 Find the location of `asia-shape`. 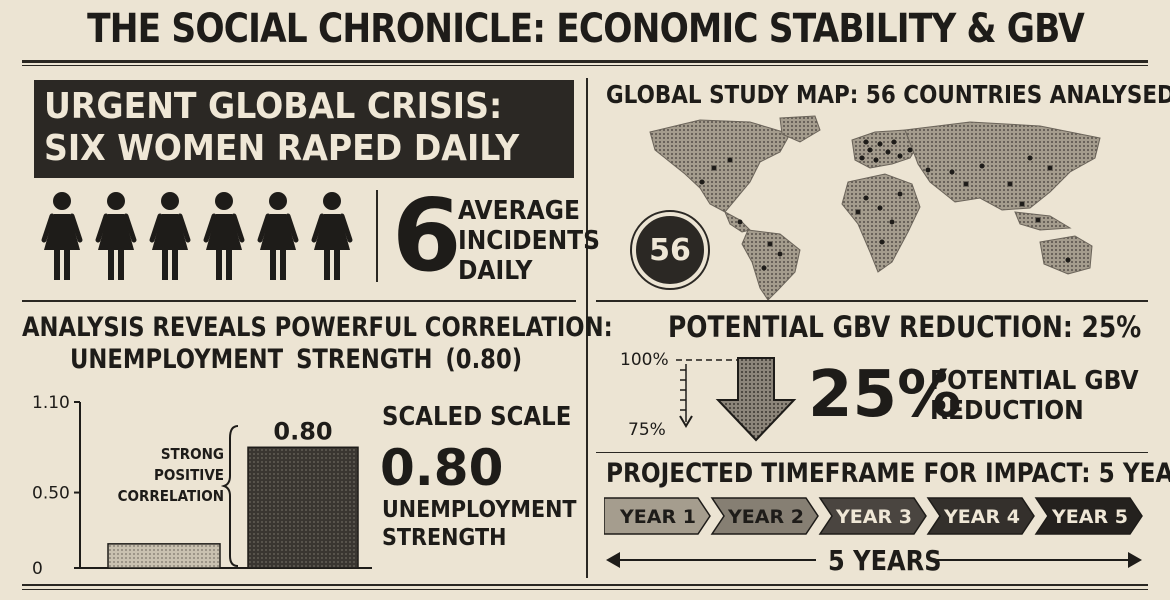

asia-shape is located at coordinates (1002, 166).